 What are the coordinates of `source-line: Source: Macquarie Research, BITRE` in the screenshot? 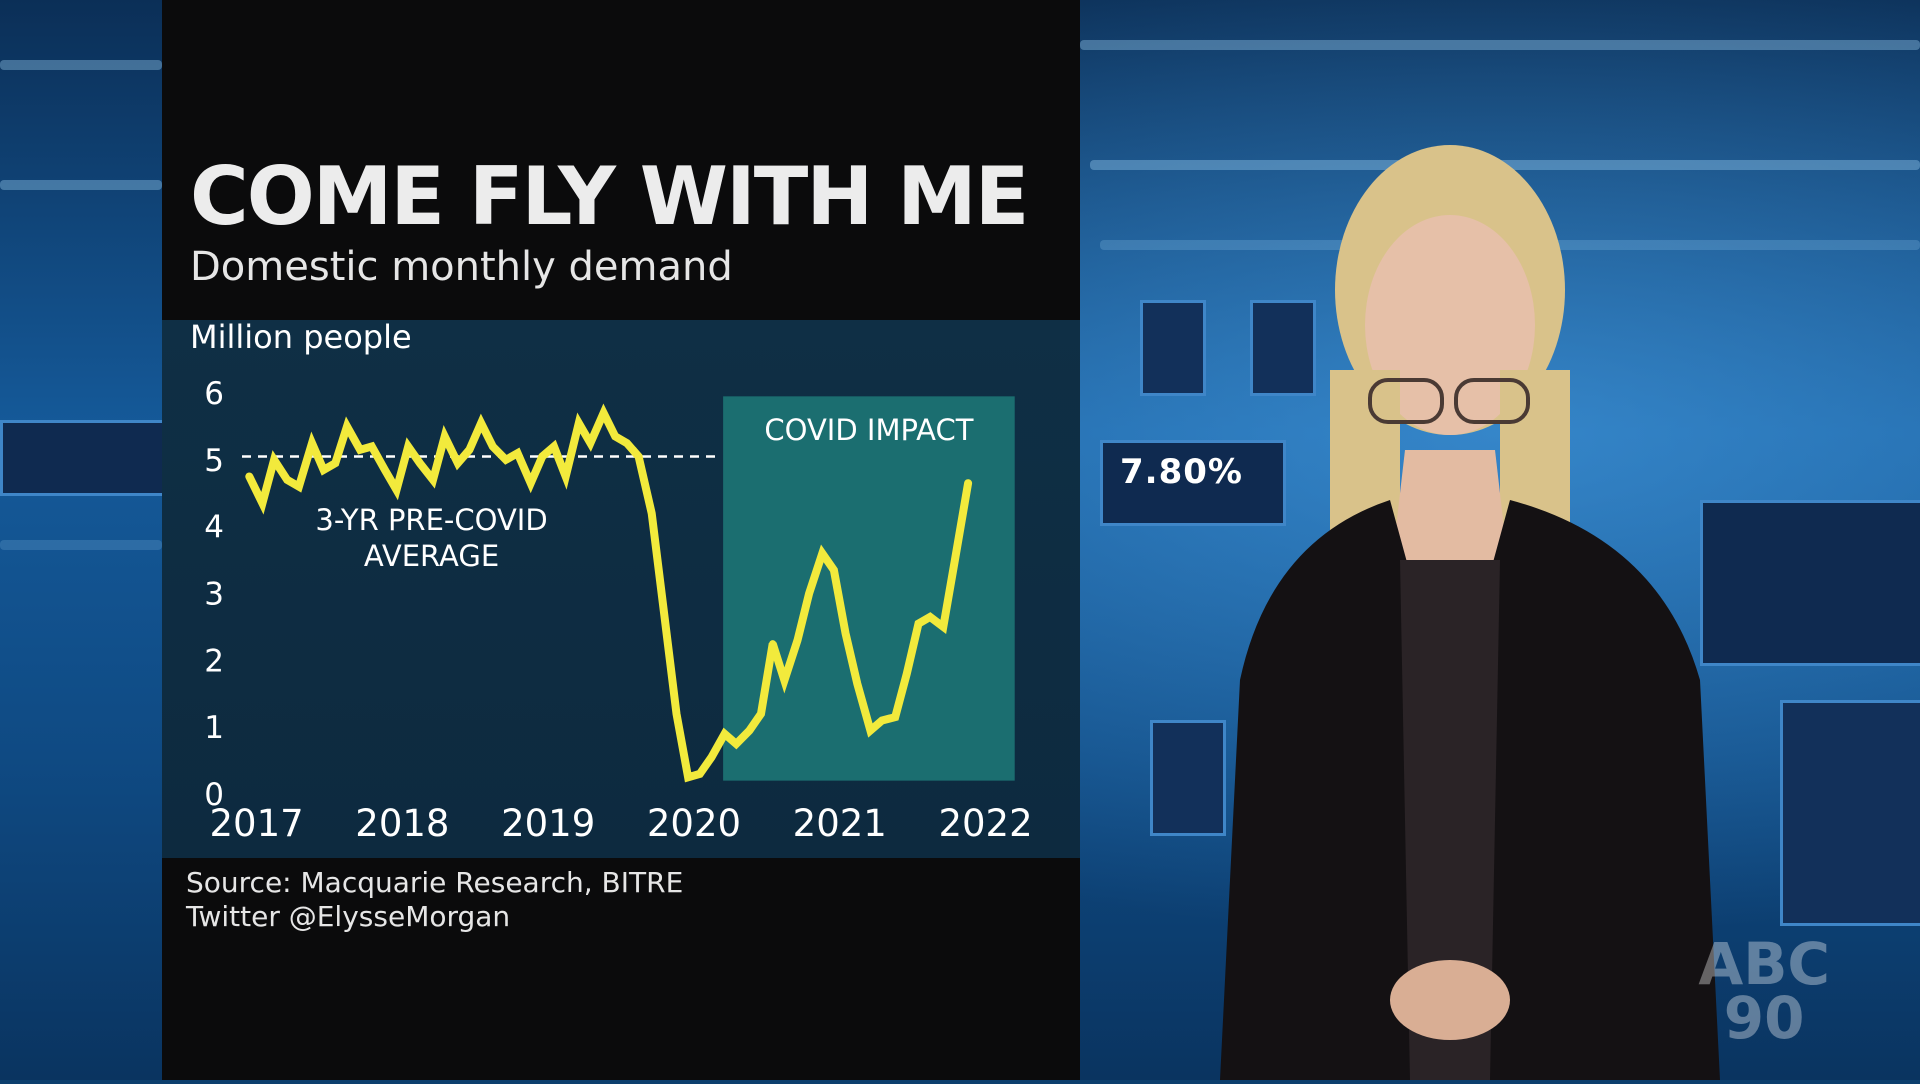 It's located at (435, 882).